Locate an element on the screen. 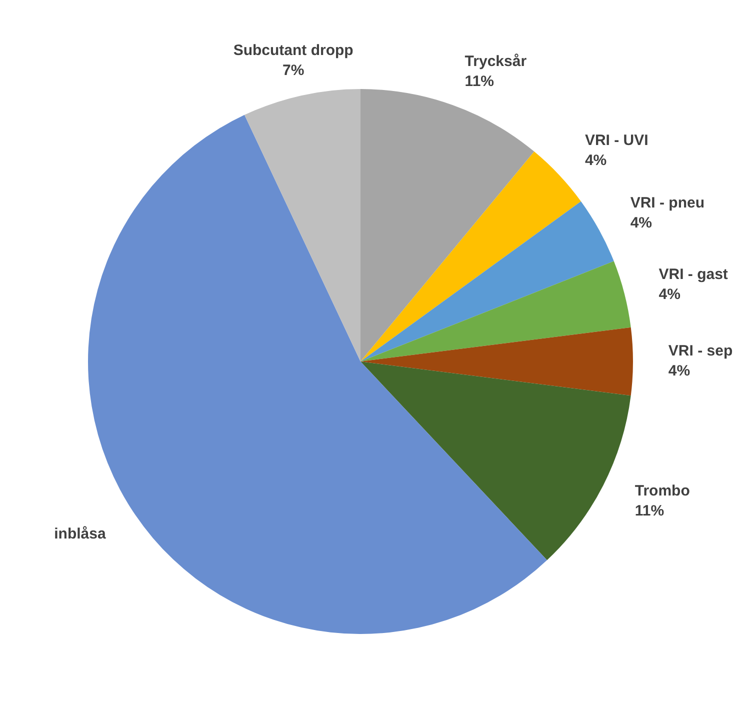 The image size is (751, 723). slice-label: Trombo is located at coordinates (662, 491).